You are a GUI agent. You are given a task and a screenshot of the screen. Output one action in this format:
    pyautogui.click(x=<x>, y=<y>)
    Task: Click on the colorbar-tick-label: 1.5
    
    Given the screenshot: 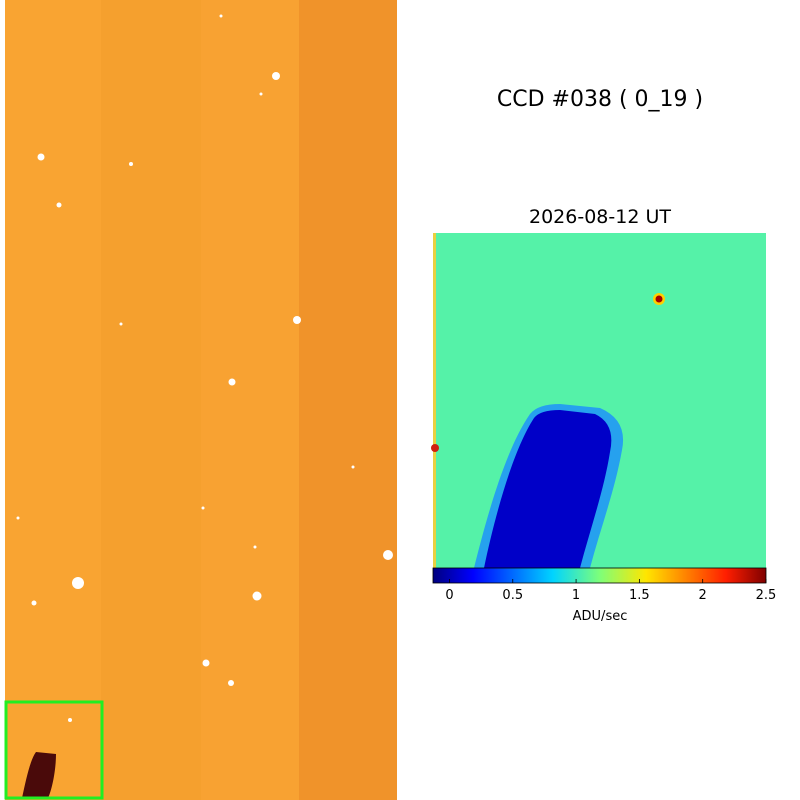 What is the action you would take?
    pyautogui.click(x=639, y=595)
    